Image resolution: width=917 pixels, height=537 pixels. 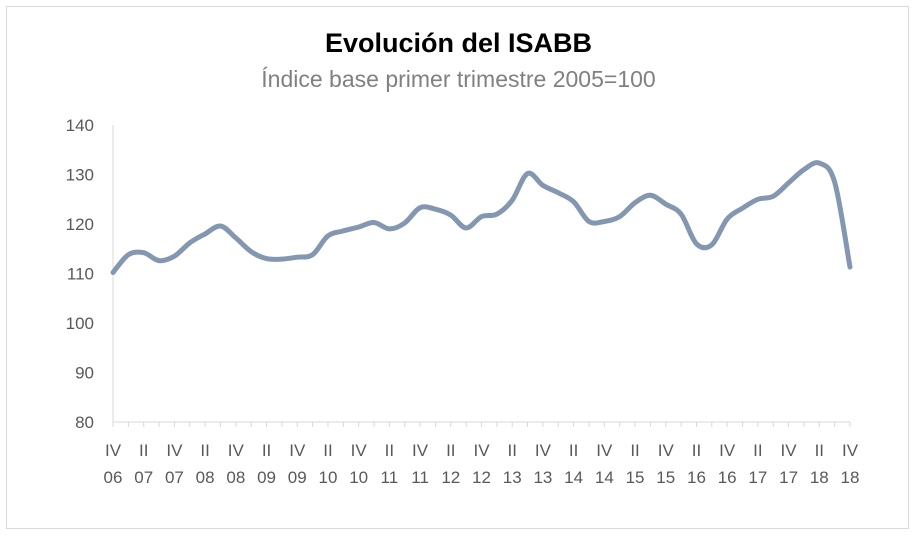 I want to click on y-tick-label: 140, so click(x=80, y=125).